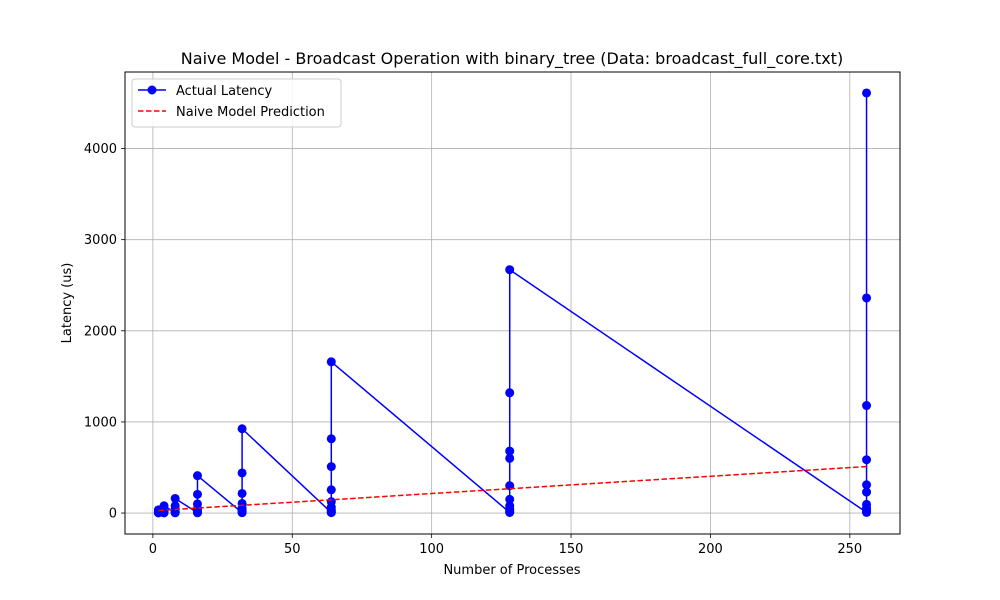 This screenshot has width=1000, height=600. I want to click on y-tick-label: 2000, so click(100, 331).